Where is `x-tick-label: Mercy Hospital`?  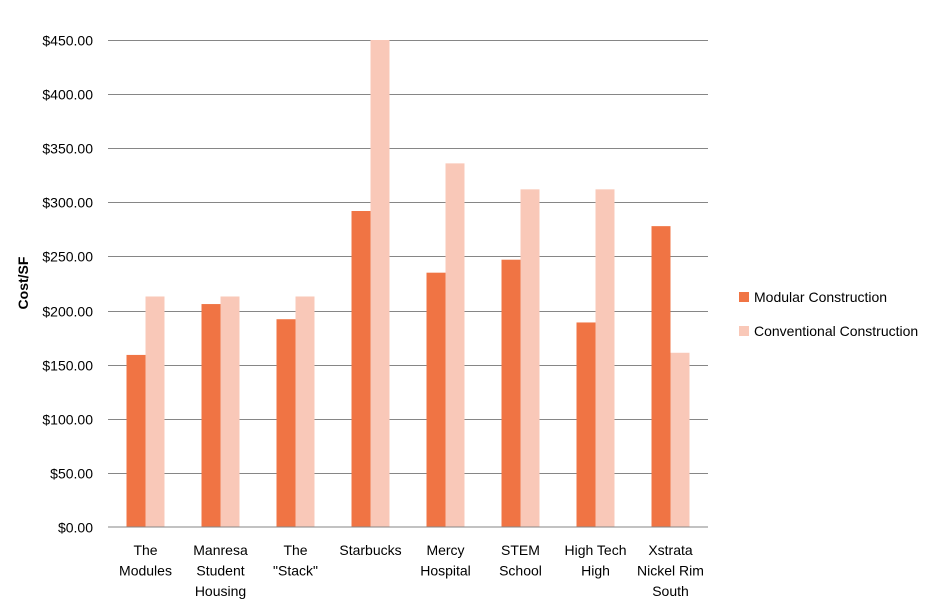
x-tick-label: Mercy Hospital is located at coordinates (445, 560).